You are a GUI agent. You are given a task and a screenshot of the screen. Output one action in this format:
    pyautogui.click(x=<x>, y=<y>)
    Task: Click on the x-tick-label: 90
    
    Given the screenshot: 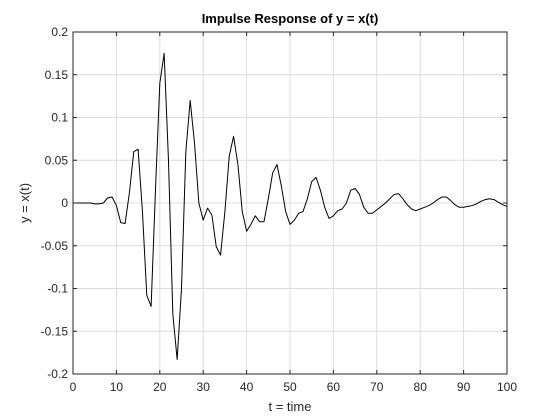 What is the action you would take?
    pyautogui.click(x=464, y=387)
    